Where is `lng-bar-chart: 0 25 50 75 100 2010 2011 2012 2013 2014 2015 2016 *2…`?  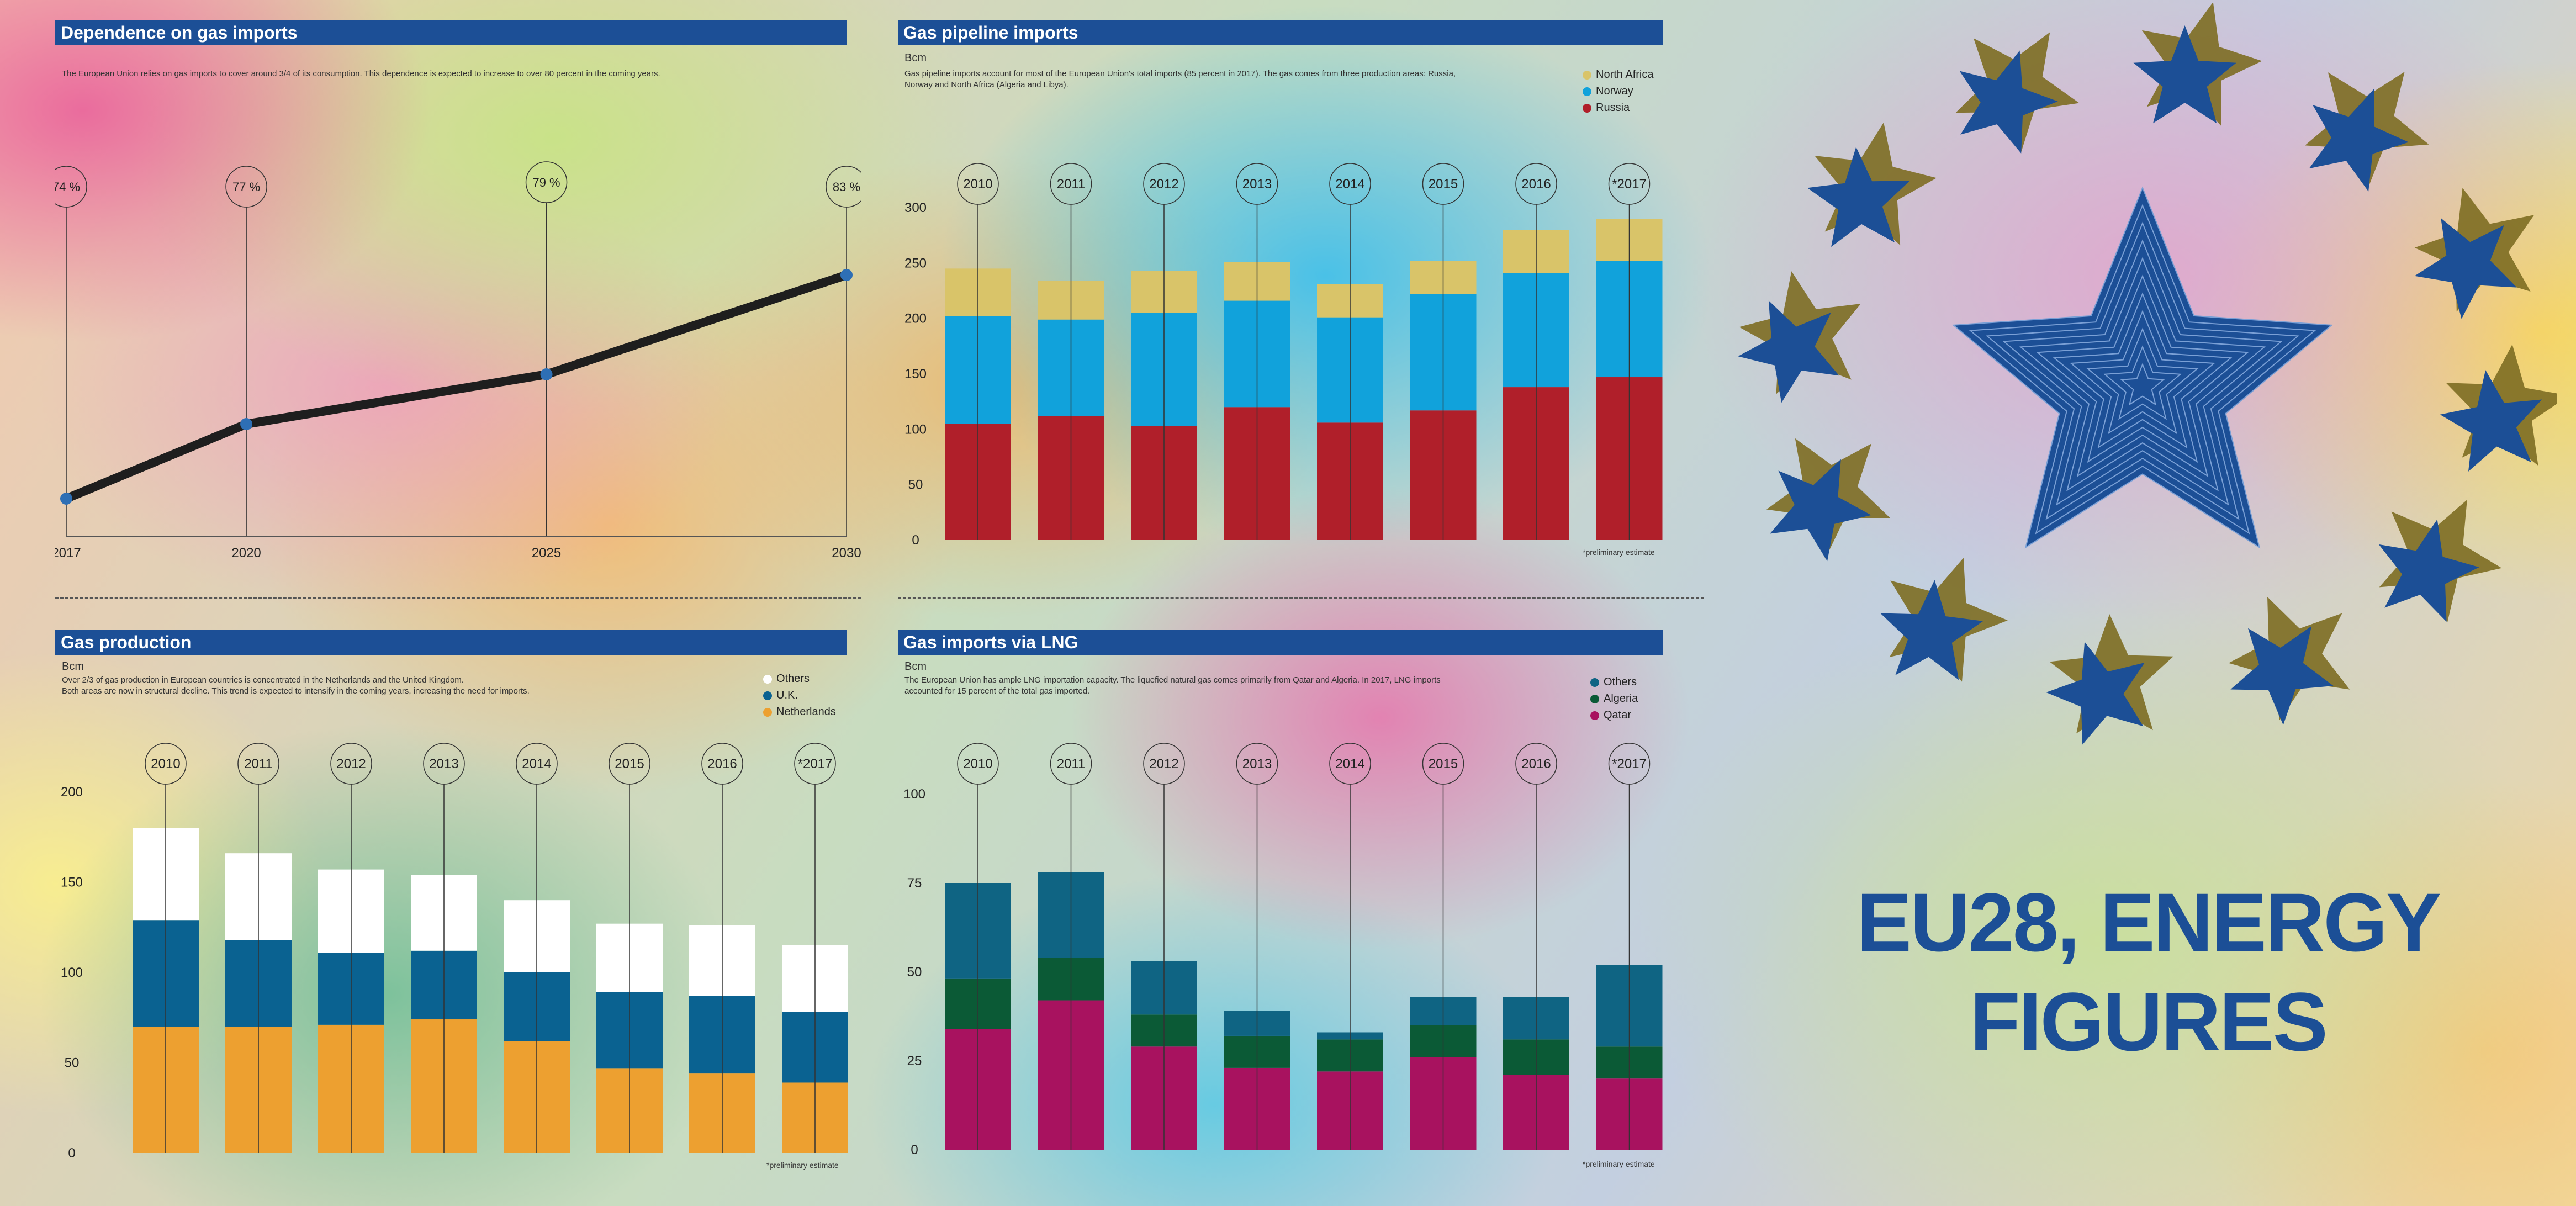
lng-bar-chart: 0 25 50 75 100 2010 2011 2012 2013 2014 2015 2016 *2… is located at coordinates (1283, 950).